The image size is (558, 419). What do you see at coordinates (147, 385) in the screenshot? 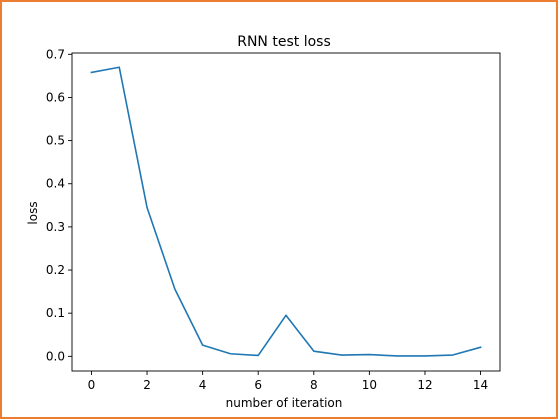
I see `x-tick-label: 2` at bounding box center [147, 385].